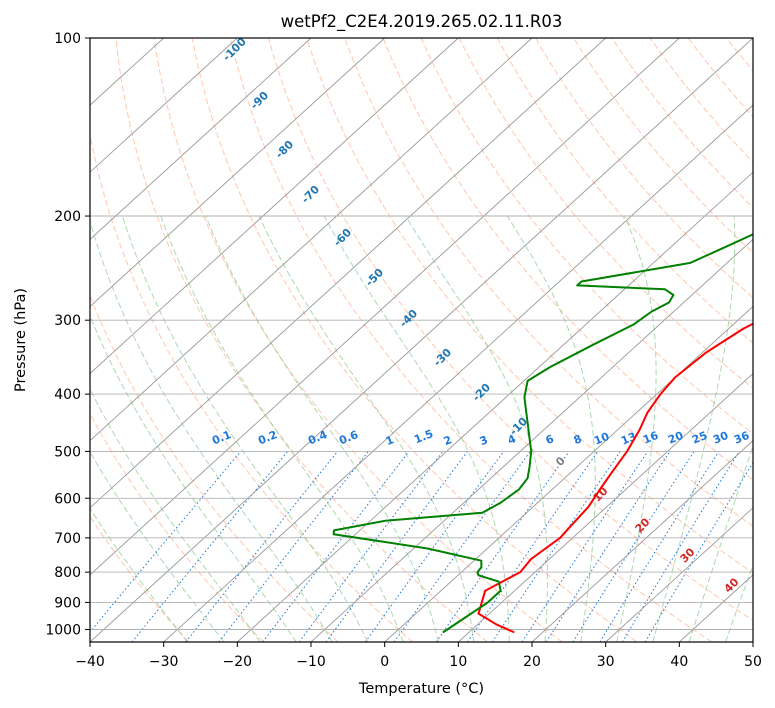 Image resolution: width=775 pixels, height=708 pixels. I want to click on mixing-ratio-label: 1, so click(390, 440).